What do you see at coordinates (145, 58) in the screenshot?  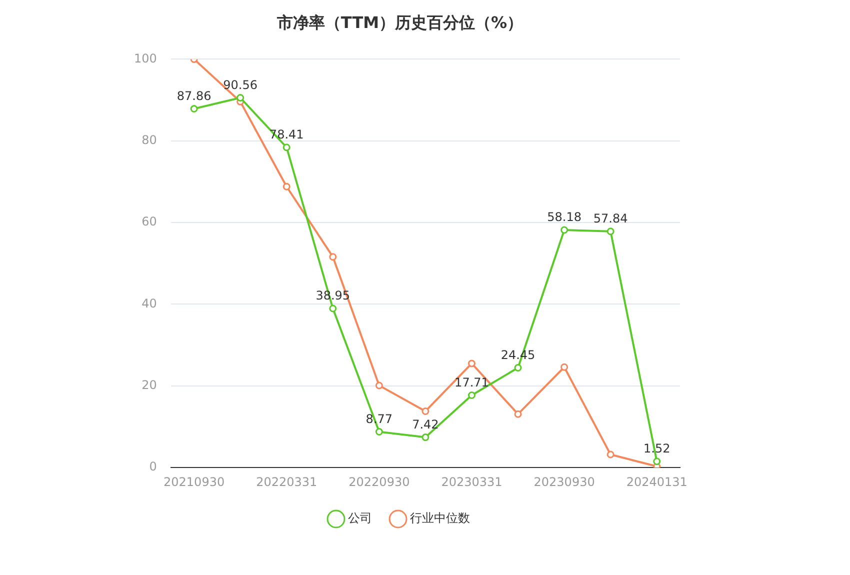 I see `y-tick-label: 100` at bounding box center [145, 58].